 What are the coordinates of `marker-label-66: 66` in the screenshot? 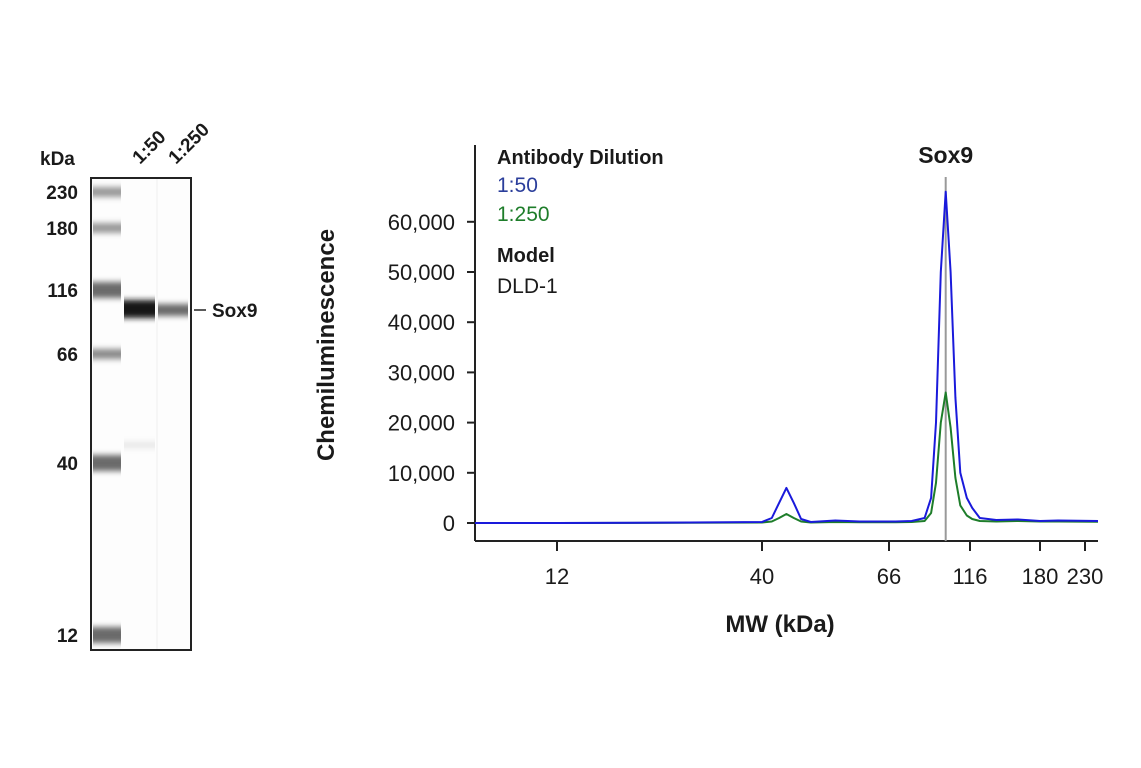 It's located at (67, 355).